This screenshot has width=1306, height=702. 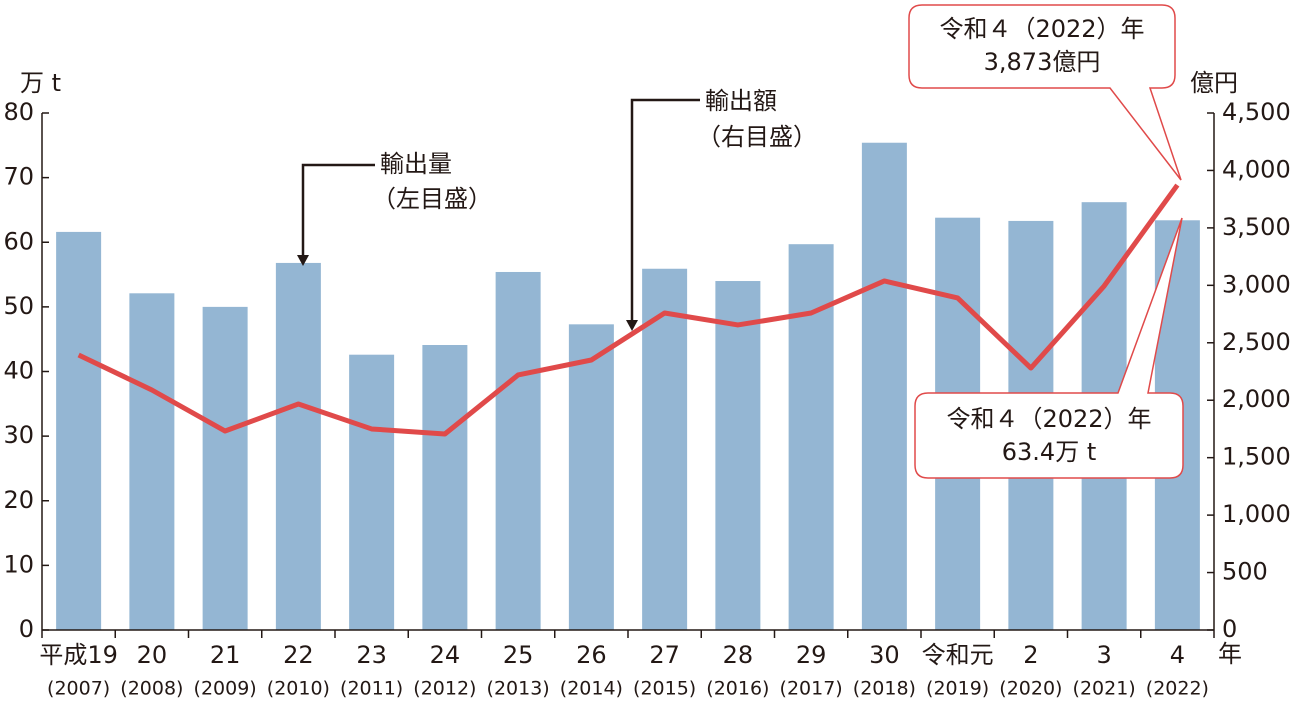 I want to click on y-tick-label: 80, so click(x=18, y=112).